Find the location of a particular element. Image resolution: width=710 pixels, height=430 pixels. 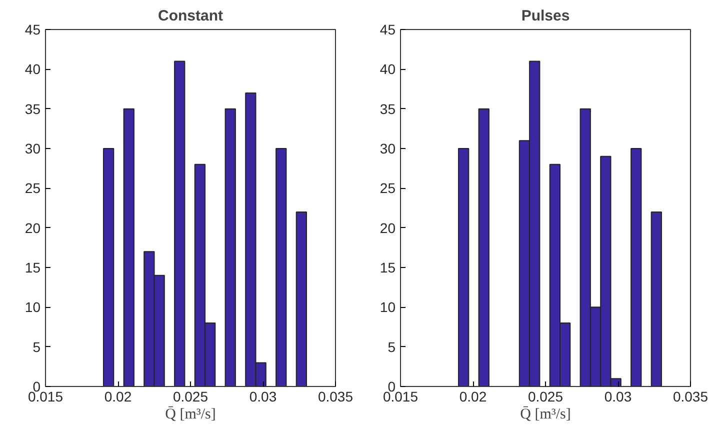

chart-title: Constant is located at coordinates (190, 16).